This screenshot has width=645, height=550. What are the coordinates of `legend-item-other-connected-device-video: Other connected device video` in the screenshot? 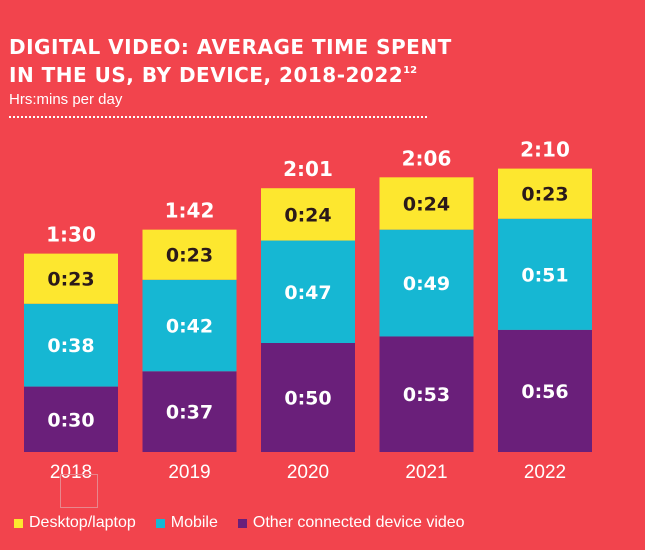 It's located at (351, 523).